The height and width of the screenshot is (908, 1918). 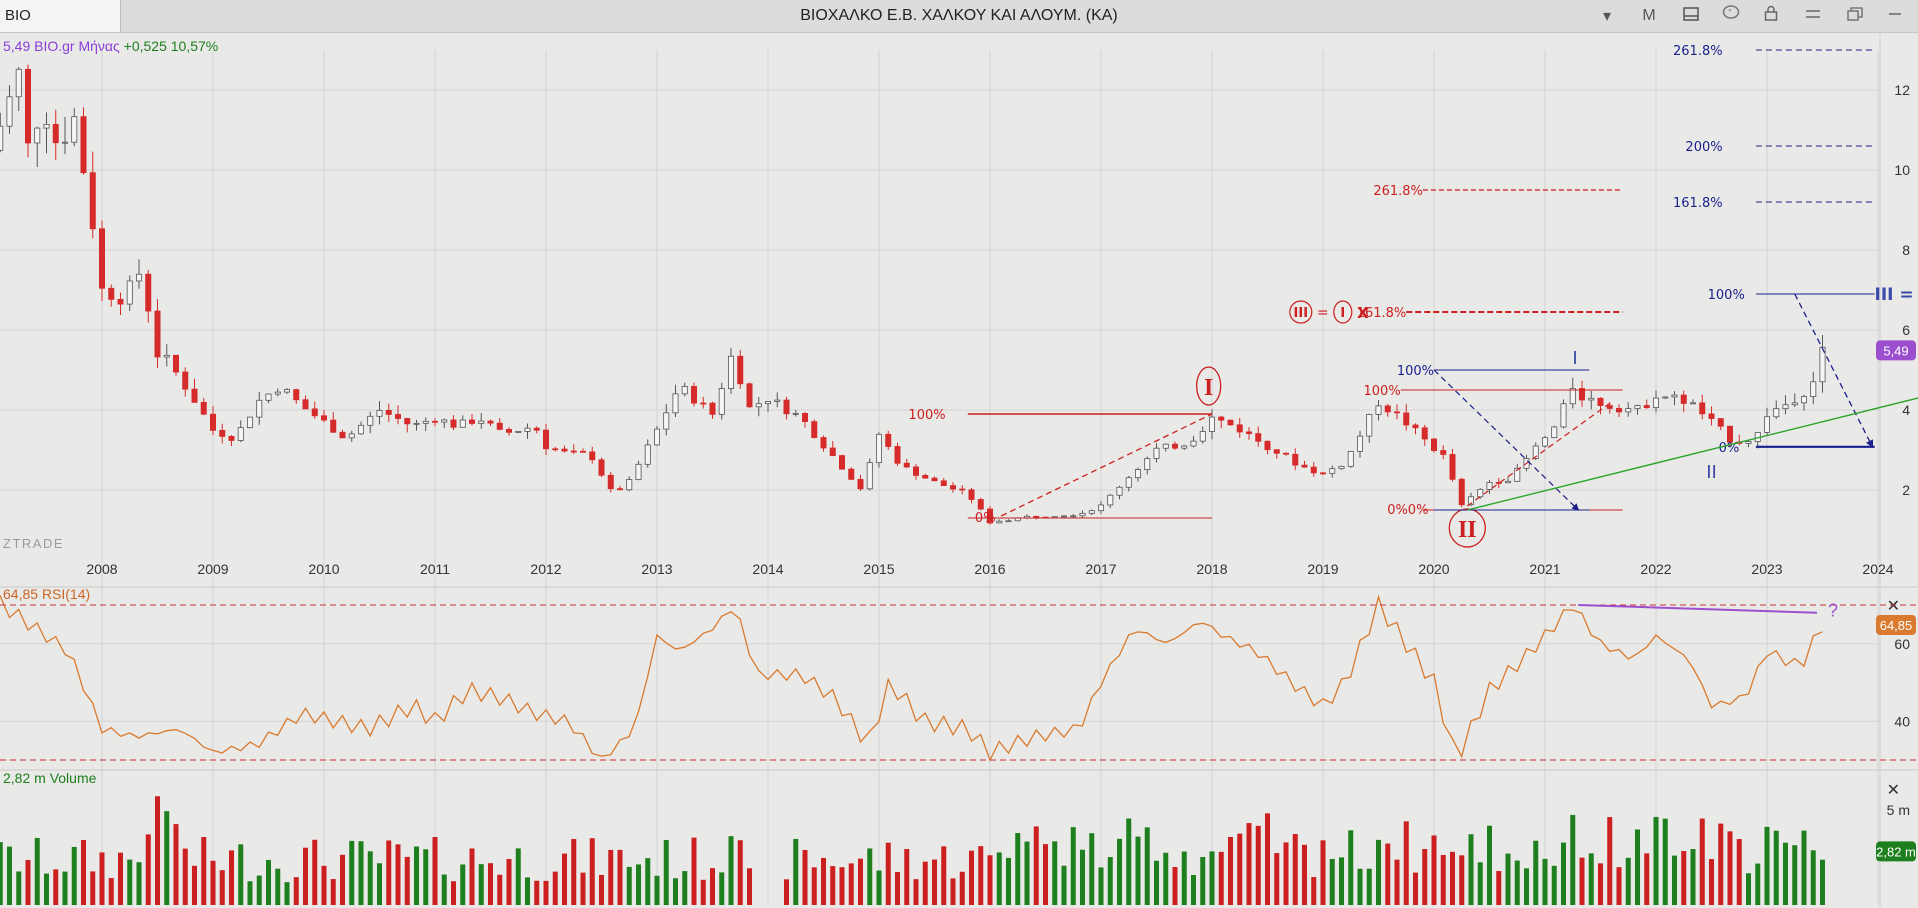 What do you see at coordinates (1893, 789) in the screenshot?
I see `volume-close-icon: ✕` at bounding box center [1893, 789].